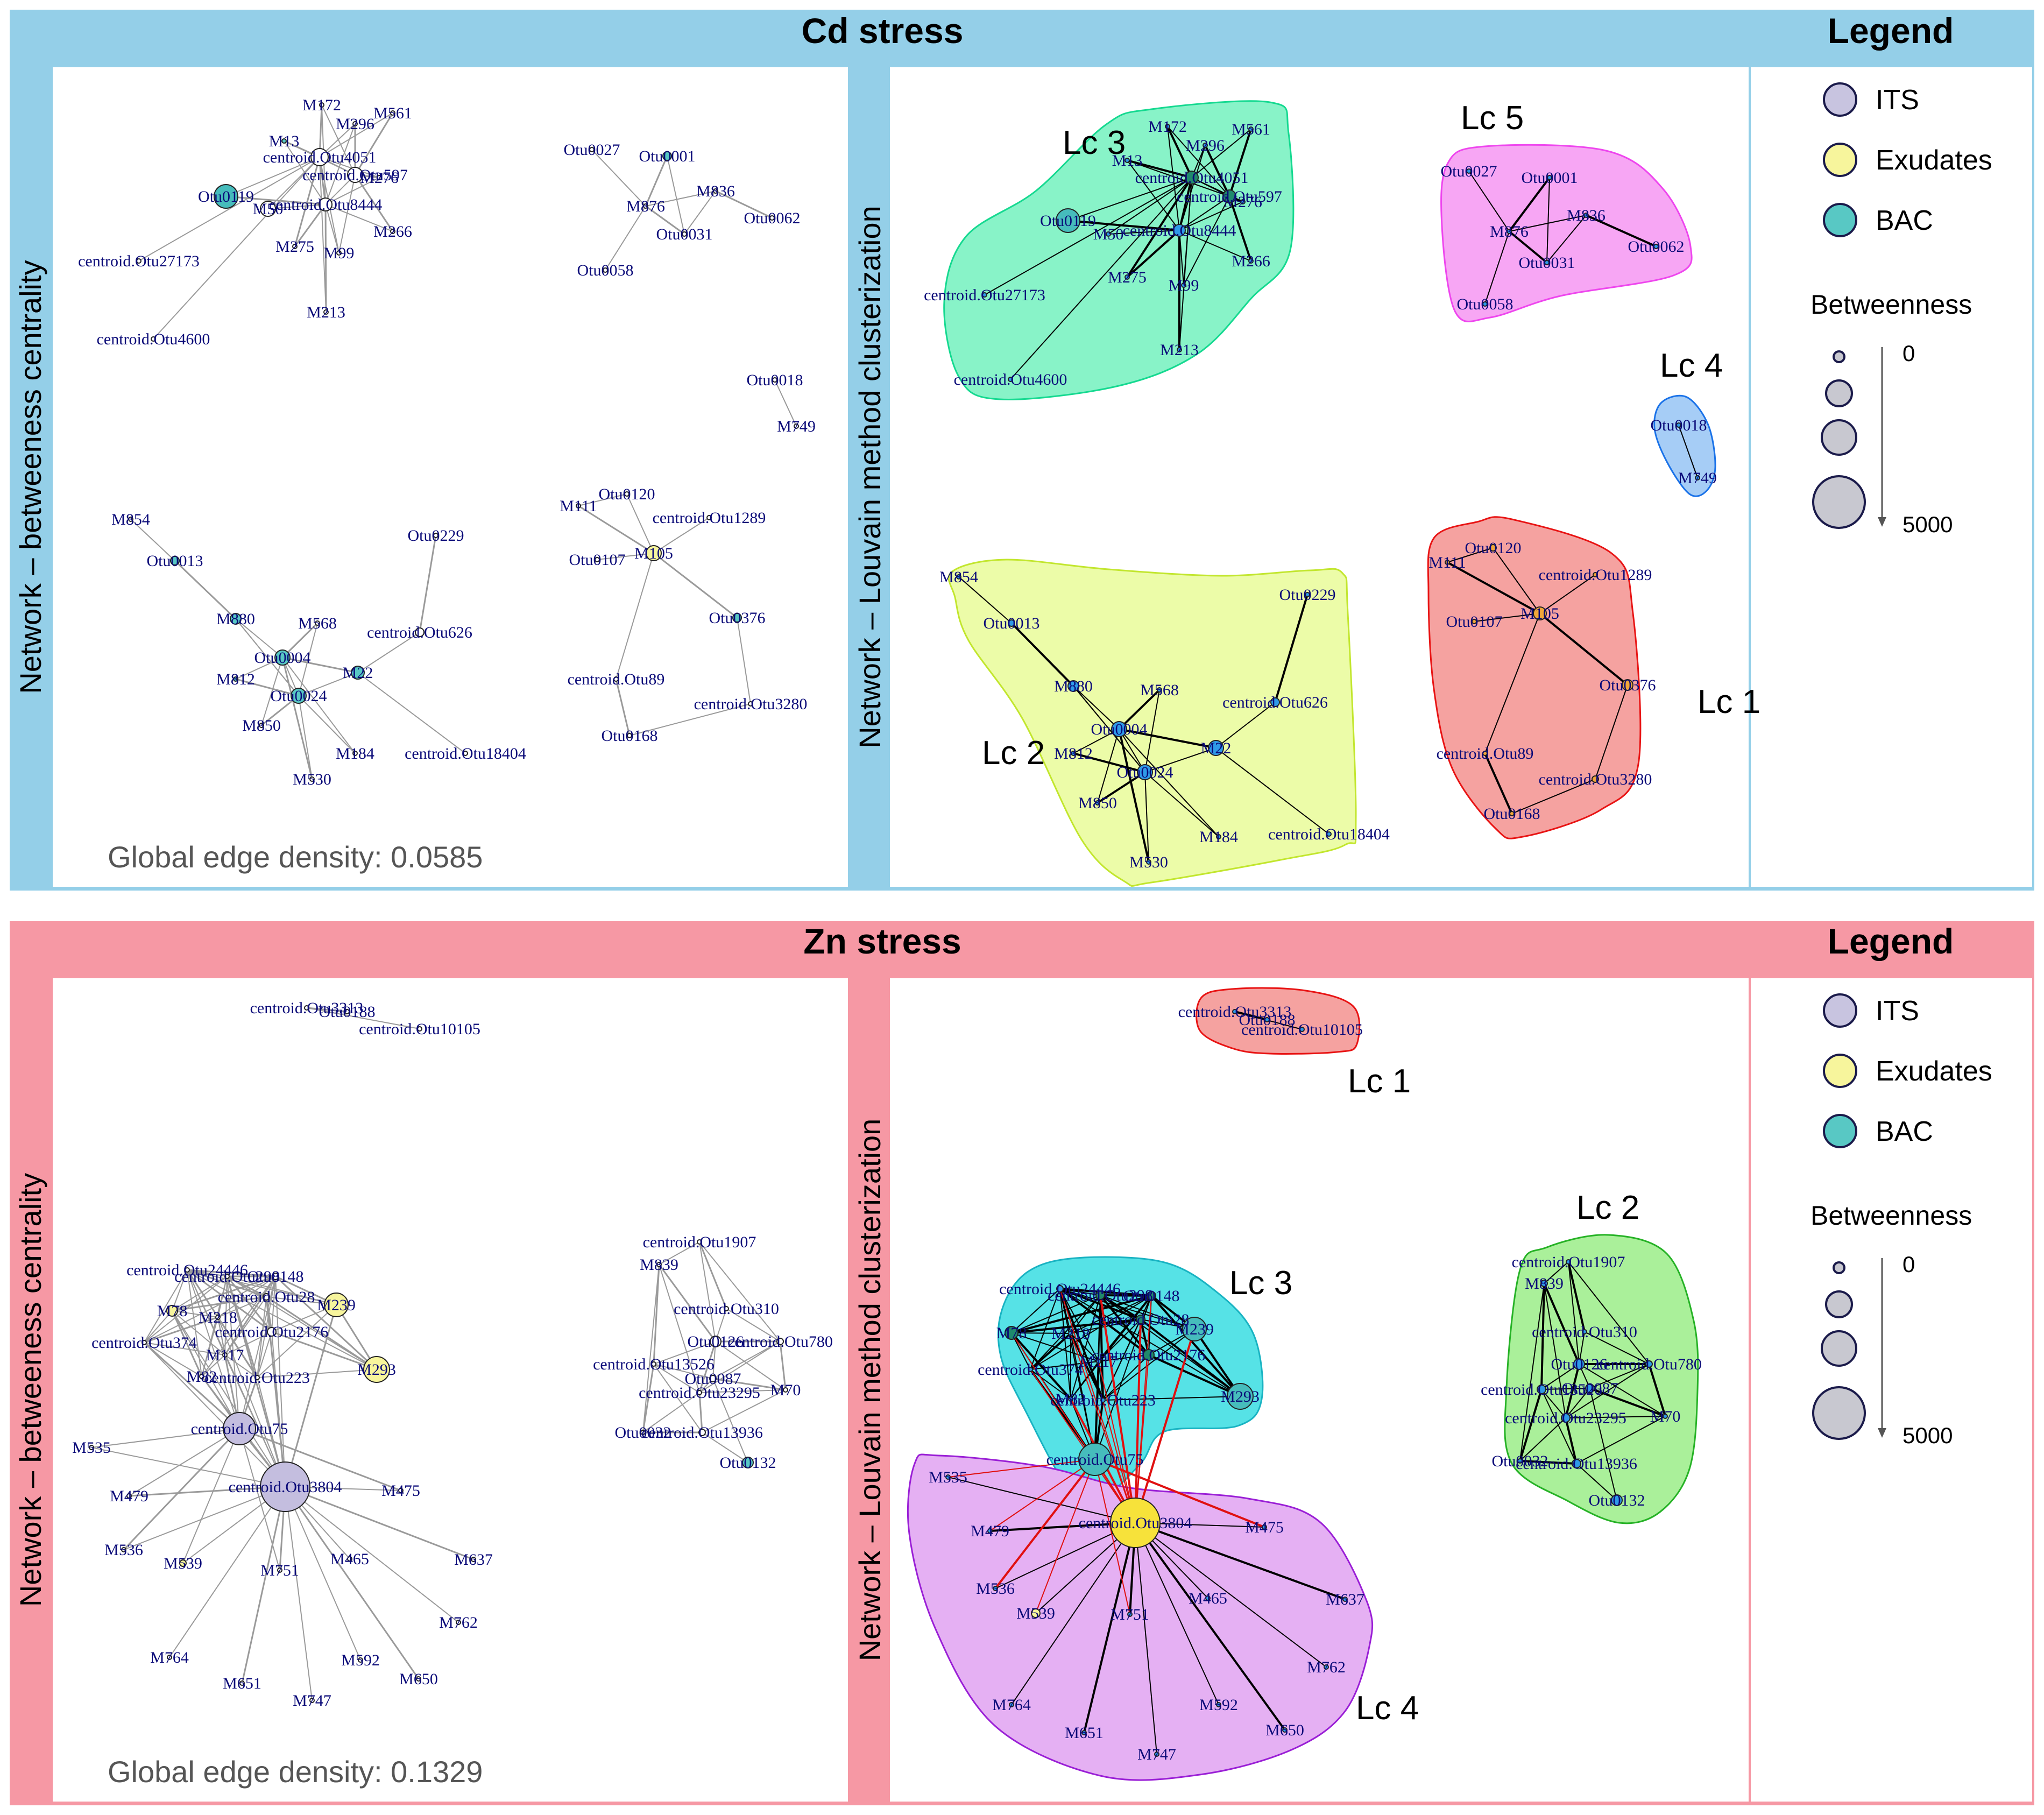 Image resolution: width=2044 pixels, height=1815 pixels. Describe the element at coordinates (709, 518) in the screenshot. I see `cd-left-node-label: centroid.Otu1289` at that location.